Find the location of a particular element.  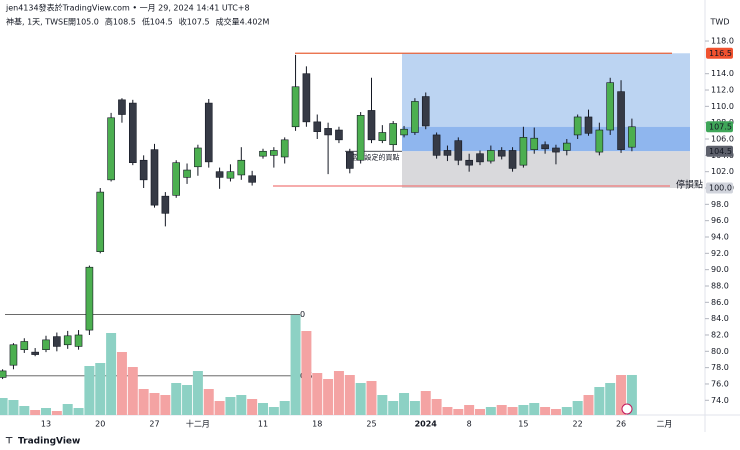

x-tick-label: 11 is located at coordinates (263, 424).